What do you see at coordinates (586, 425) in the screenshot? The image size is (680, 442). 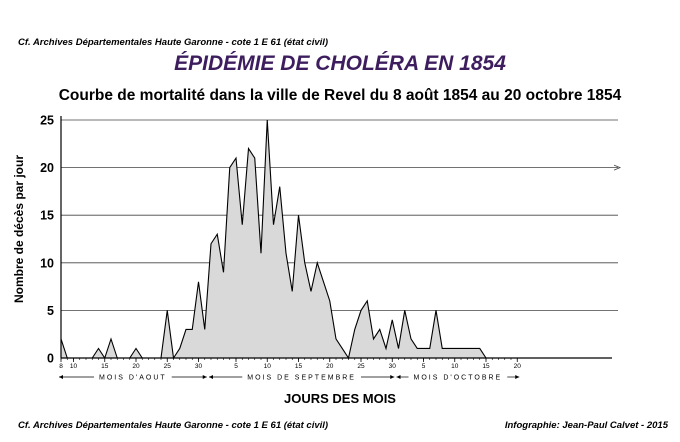 I see `infographic-credit: Infographie: Jean-Paul Calvet - 2015` at bounding box center [586, 425].